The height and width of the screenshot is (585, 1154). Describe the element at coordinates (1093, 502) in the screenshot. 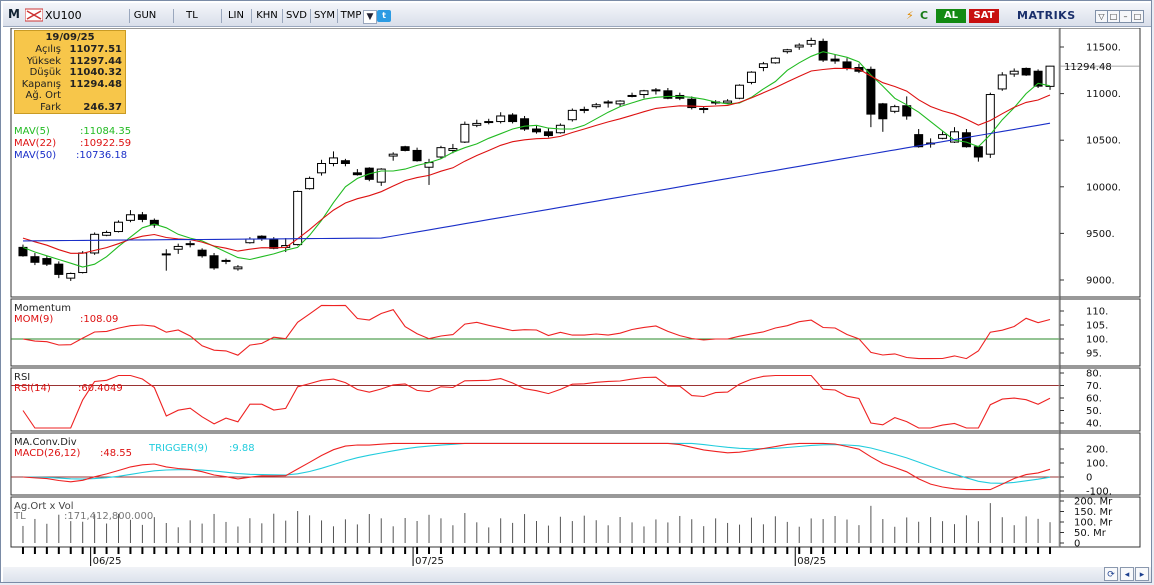

I see `volume-axis-tick-label: 200. Mr` at that location.